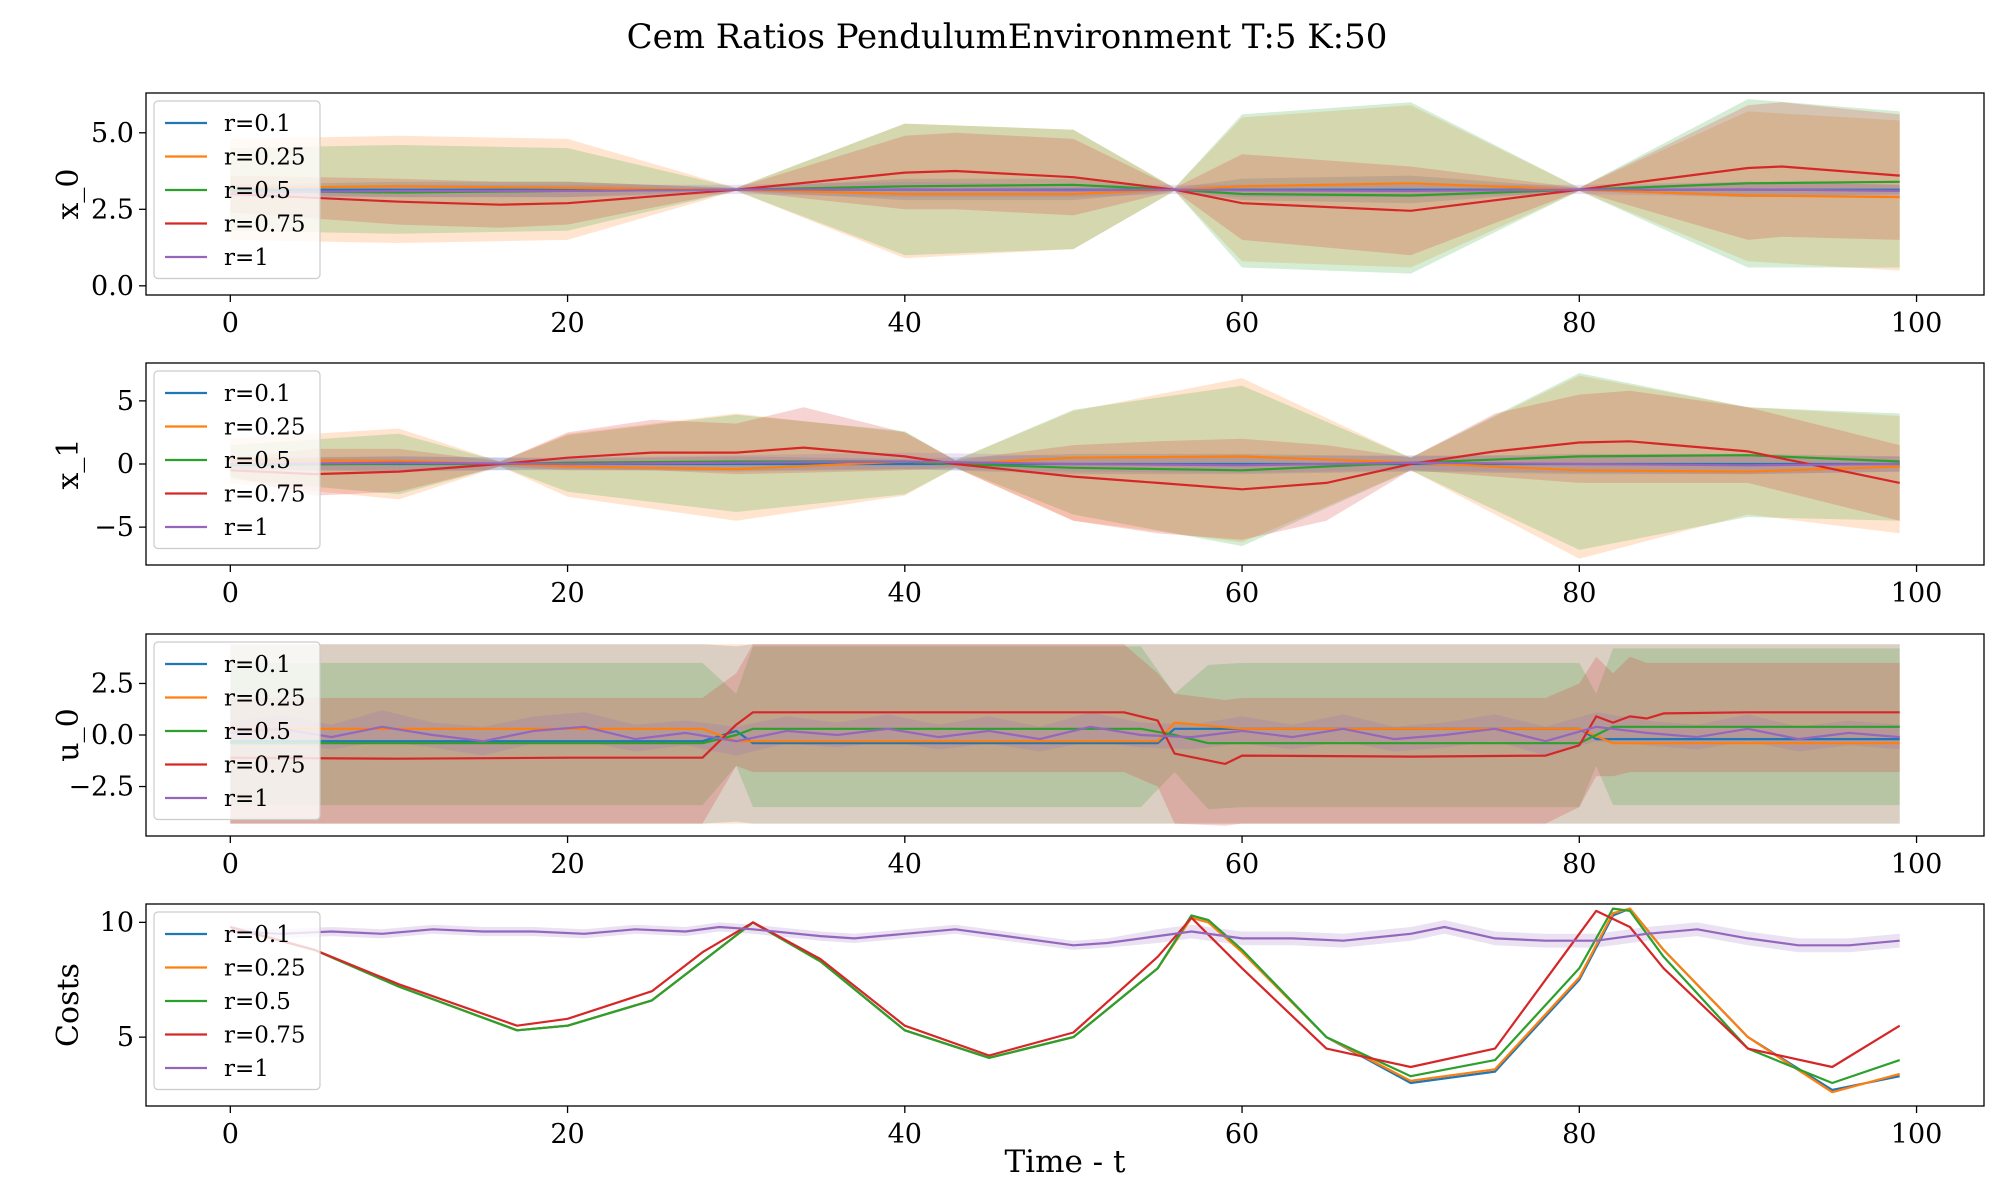 This screenshot has width=2000, height=1200. Describe the element at coordinates (68, 1005) in the screenshot. I see `y-axis-label-costs: Costs` at that location.